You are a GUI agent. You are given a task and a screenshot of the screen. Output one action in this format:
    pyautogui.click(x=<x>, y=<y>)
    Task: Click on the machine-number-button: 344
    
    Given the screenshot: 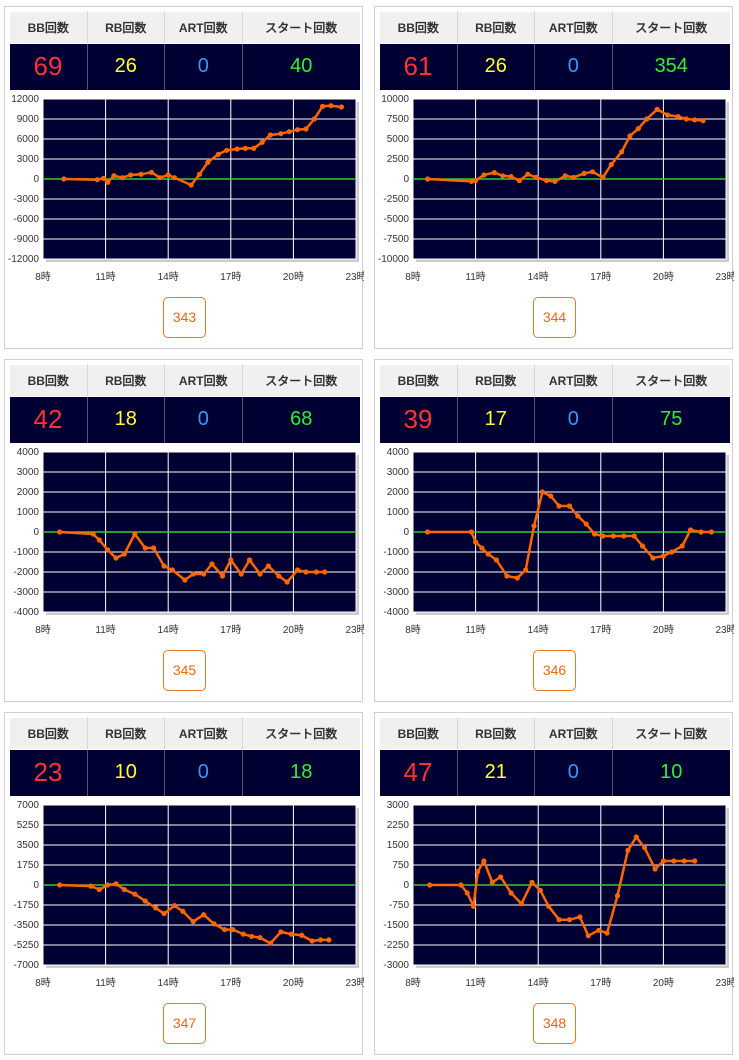 What is the action you would take?
    pyautogui.click(x=554, y=317)
    